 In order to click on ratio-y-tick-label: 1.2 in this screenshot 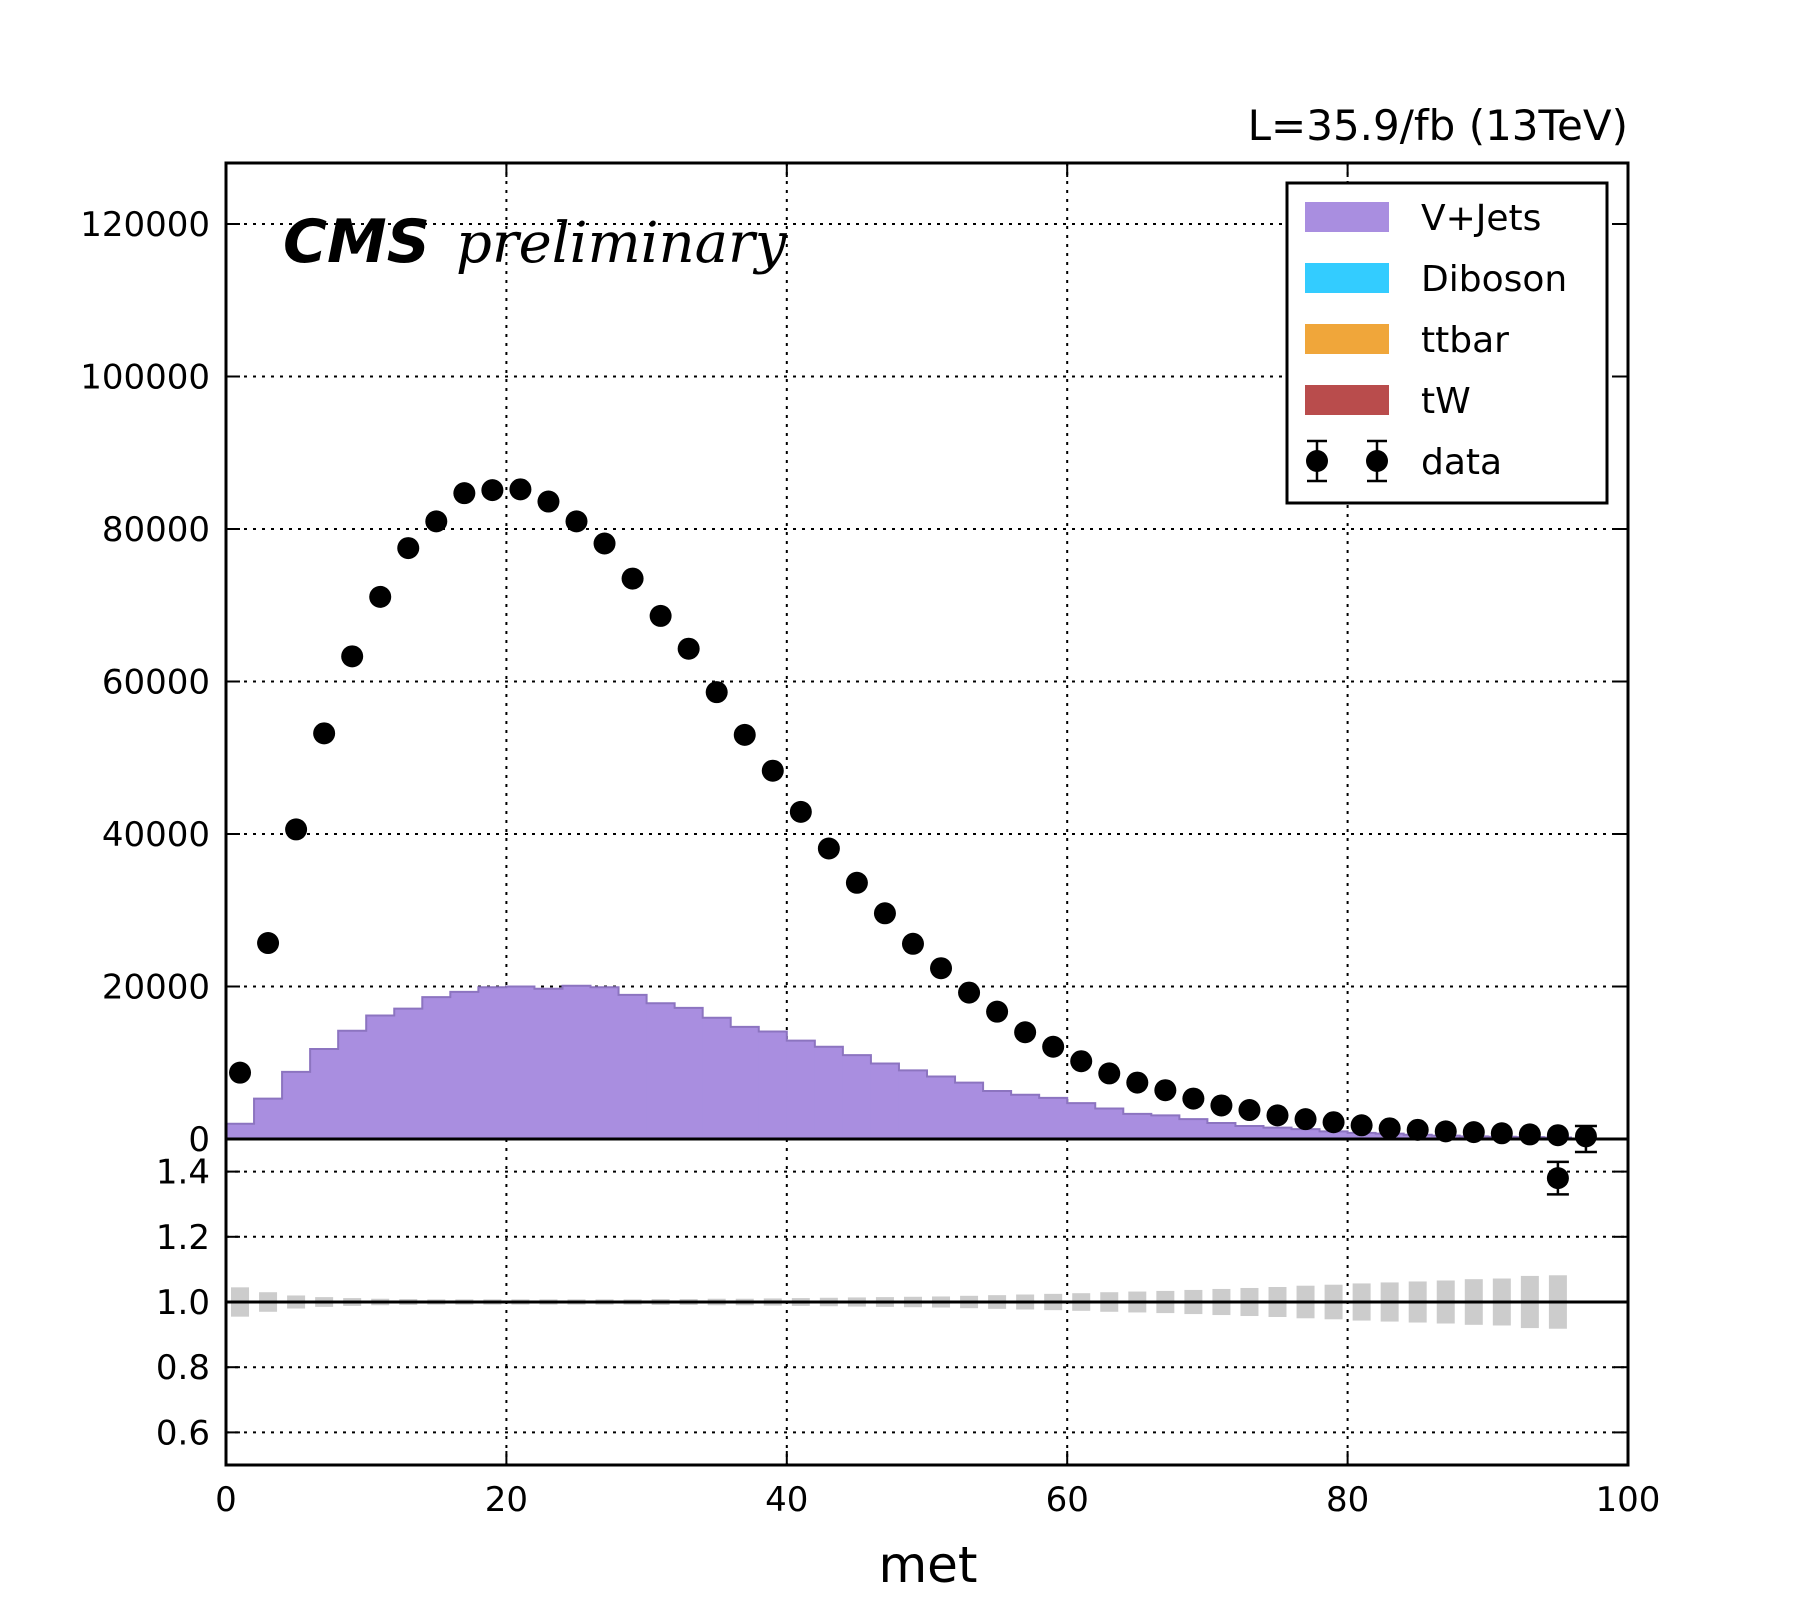, I will do `click(183, 1238)`.